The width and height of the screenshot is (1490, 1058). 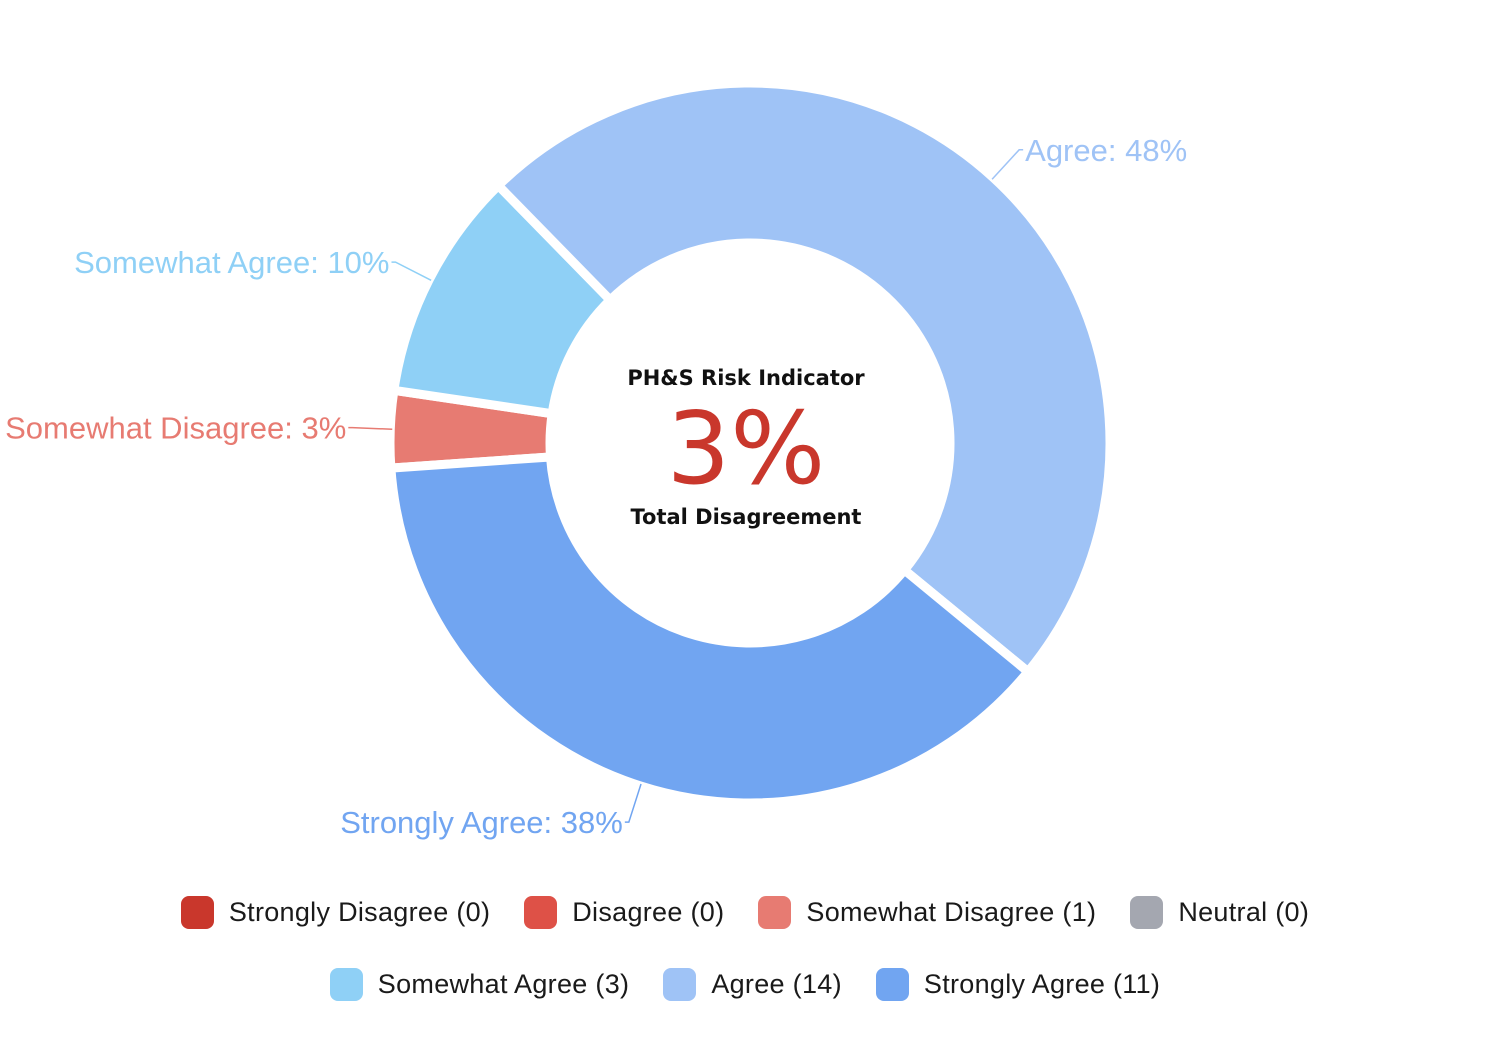 I want to click on center-value: 3%, so click(x=746, y=448).